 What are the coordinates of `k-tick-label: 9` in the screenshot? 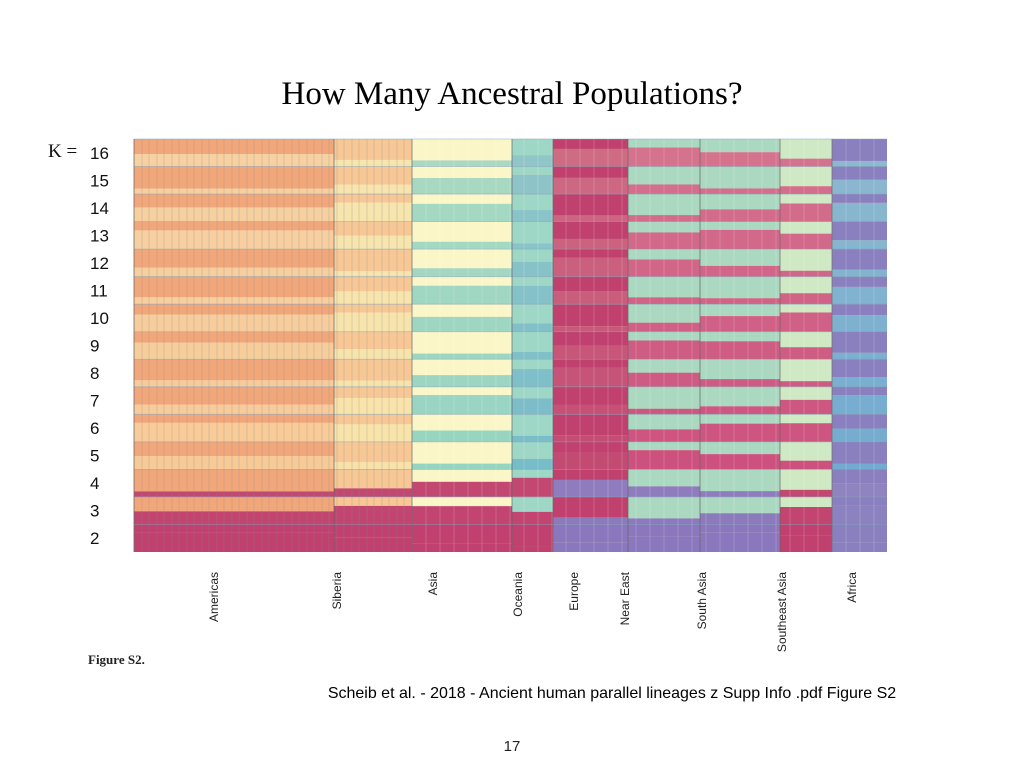 It's located at (94, 346).